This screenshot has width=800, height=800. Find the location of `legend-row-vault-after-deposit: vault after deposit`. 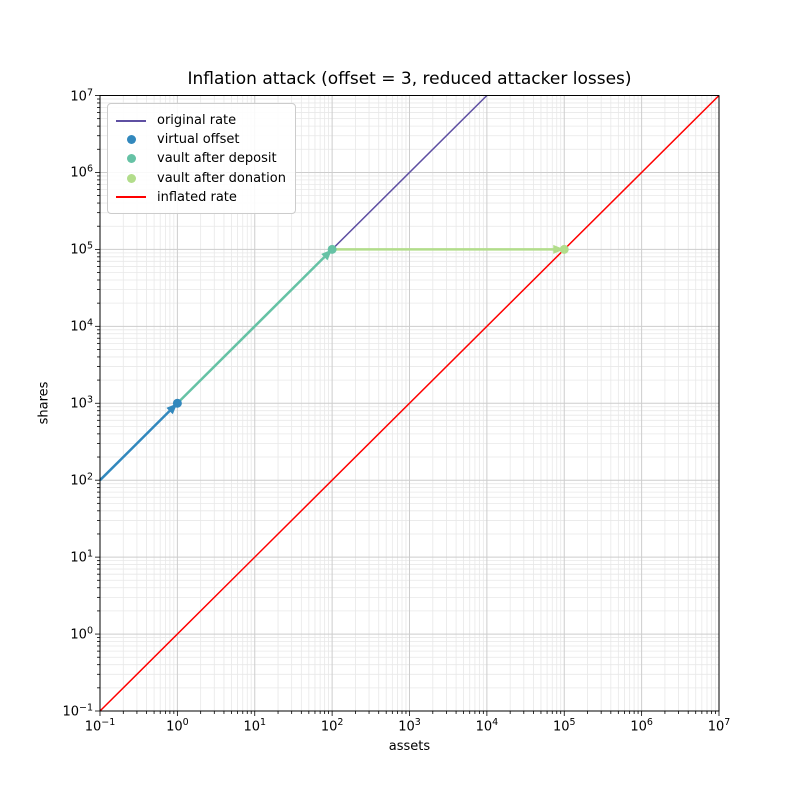

legend-row-vault-after-deposit: vault after deposit is located at coordinates (199, 158).